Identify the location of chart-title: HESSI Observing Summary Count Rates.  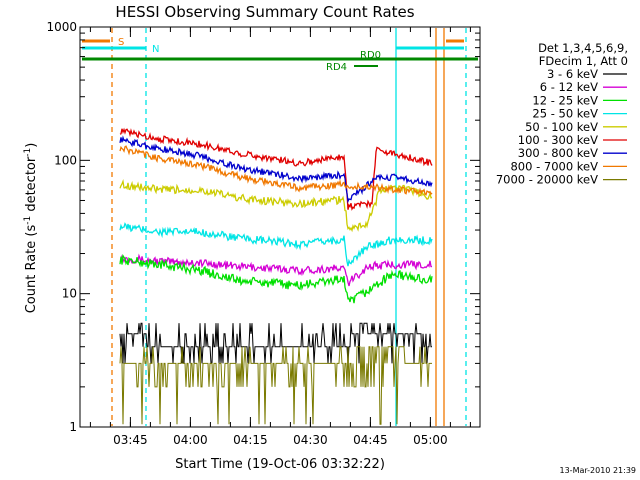
(264, 12).